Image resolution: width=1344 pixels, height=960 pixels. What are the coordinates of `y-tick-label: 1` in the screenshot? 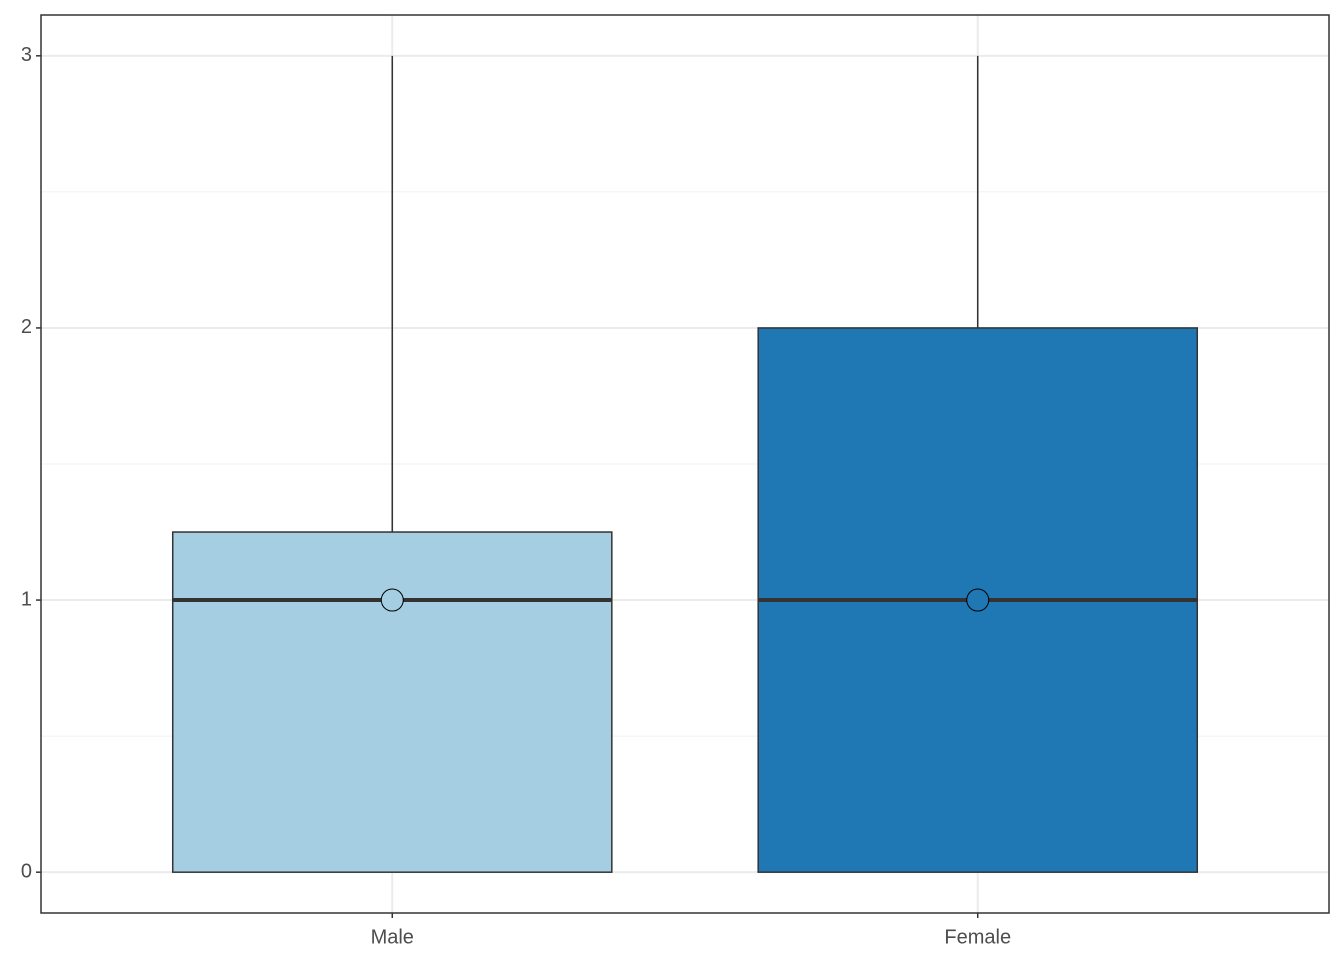 It's located at (26, 599).